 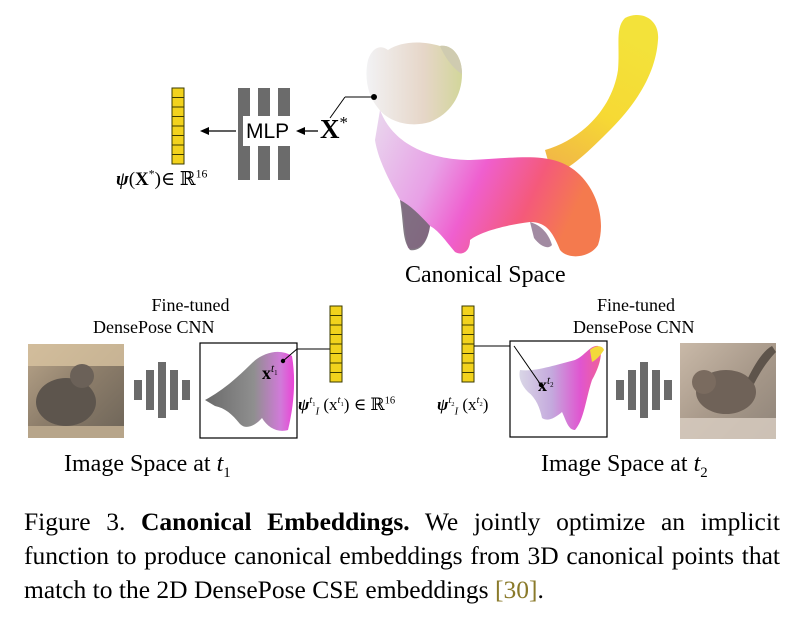 What do you see at coordinates (334, 128) in the screenshot?
I see `canonical-point-symbol: X*` at bounding box center [334, 128].